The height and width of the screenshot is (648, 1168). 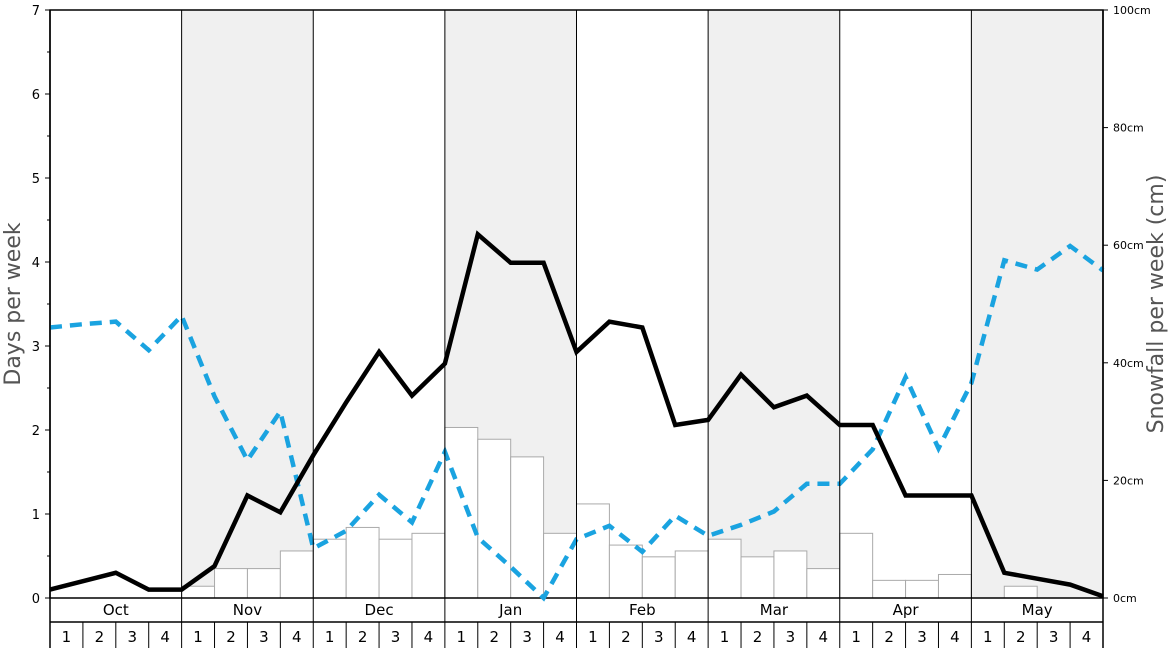 I want to click on right-tick-label: 100cm, so click(x=1132, y=10).